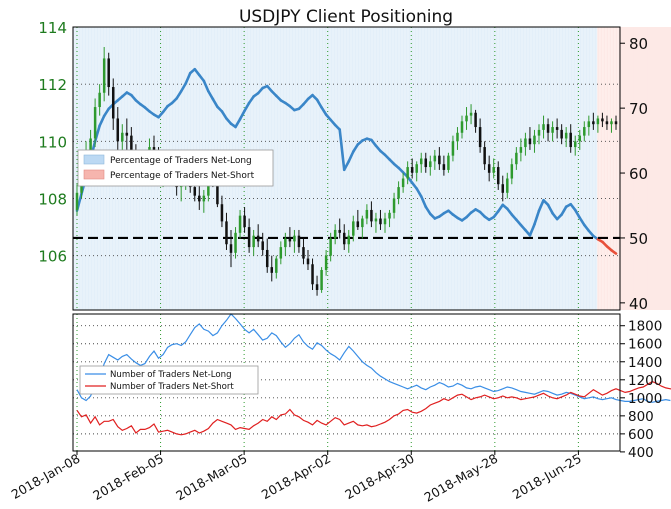  What do you see at coordinates (52, 142) in the screenshot?
I see `price-tick-label: 110` at bounding box center [52, 142].